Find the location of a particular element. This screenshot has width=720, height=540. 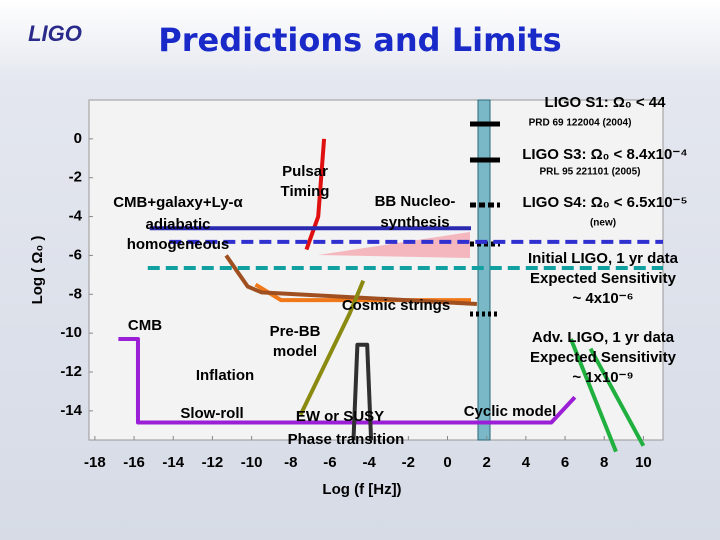

annotation: (new) is located at coordinates (603, 223).